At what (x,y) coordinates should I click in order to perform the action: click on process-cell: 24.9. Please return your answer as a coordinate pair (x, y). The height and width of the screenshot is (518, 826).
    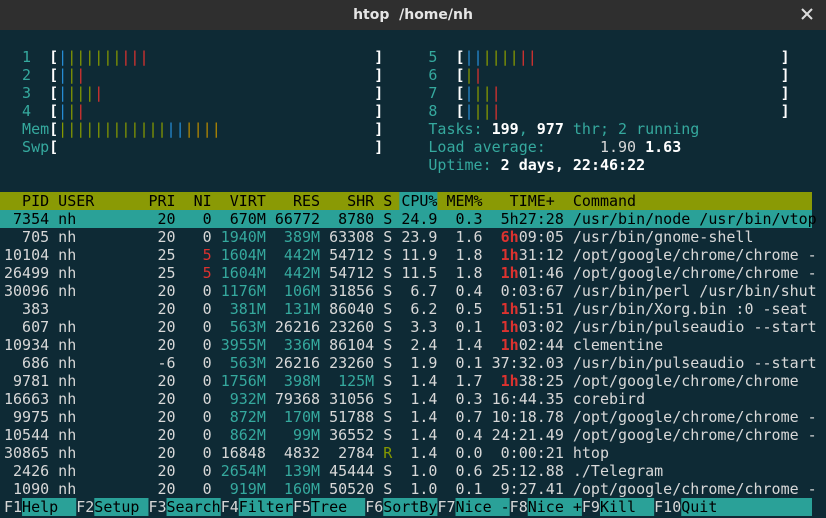
    Looking at the image, I should click on (419, 219).